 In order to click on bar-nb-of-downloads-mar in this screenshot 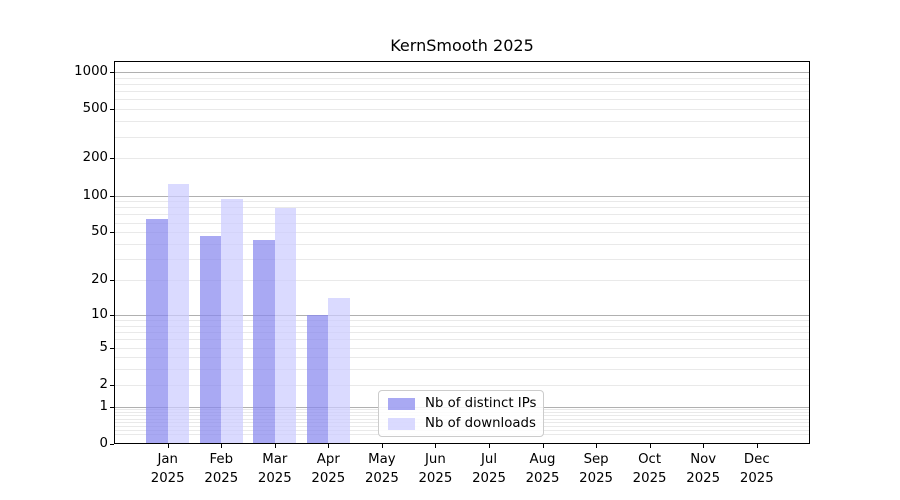, I will do `click(285, 325)`.